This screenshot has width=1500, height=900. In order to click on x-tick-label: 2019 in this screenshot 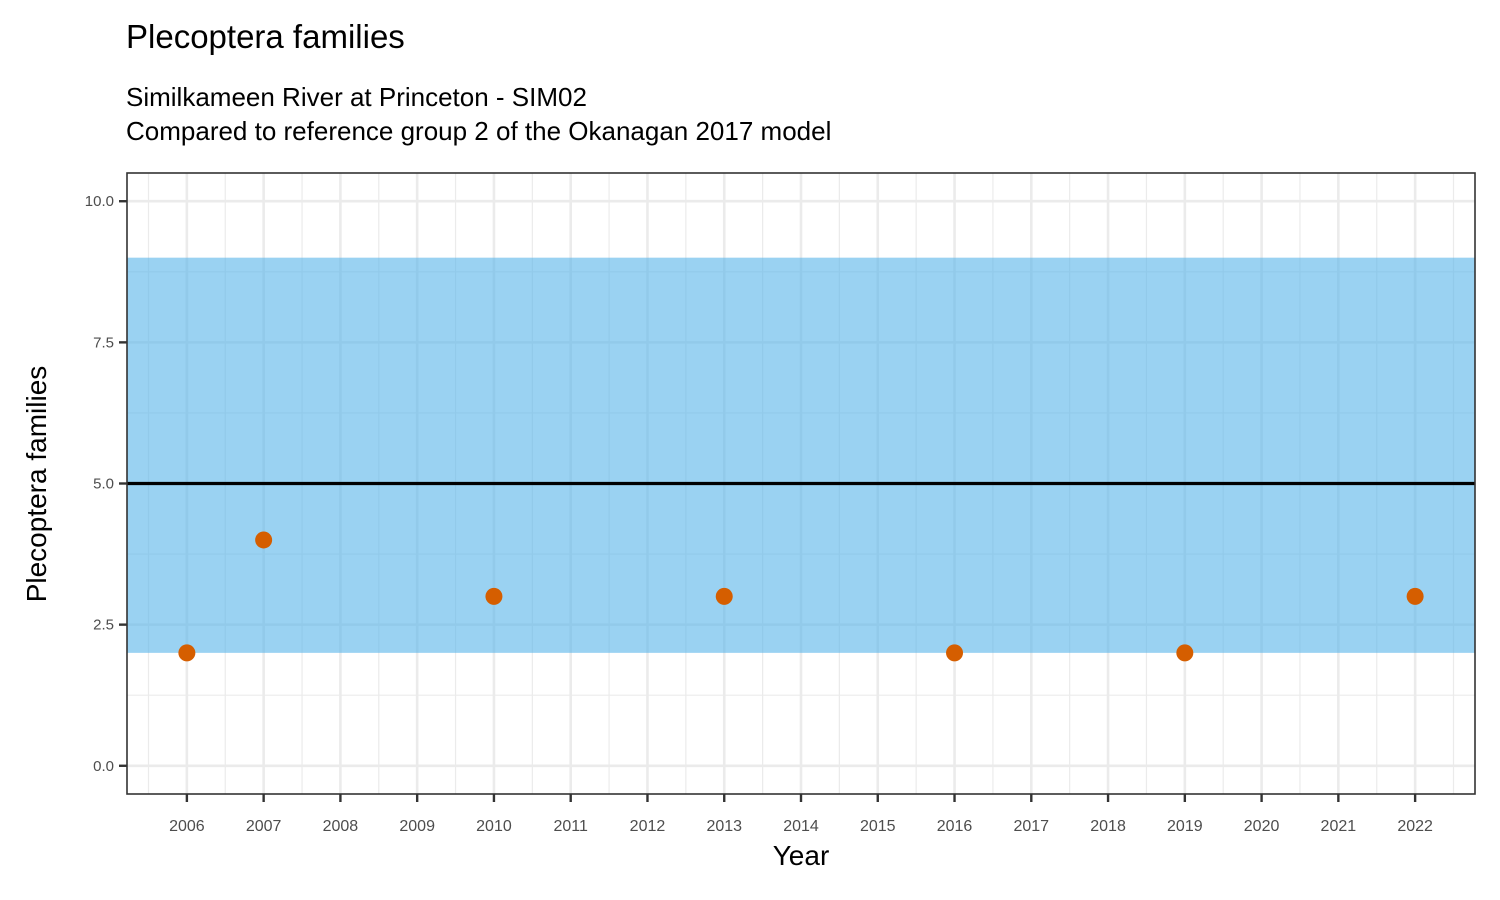, I will do `click(1185, 826)`.